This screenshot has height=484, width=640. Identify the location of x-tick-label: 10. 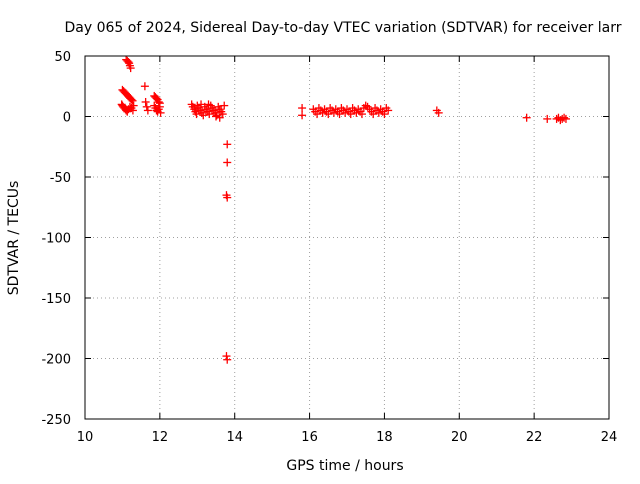
(85, 437).